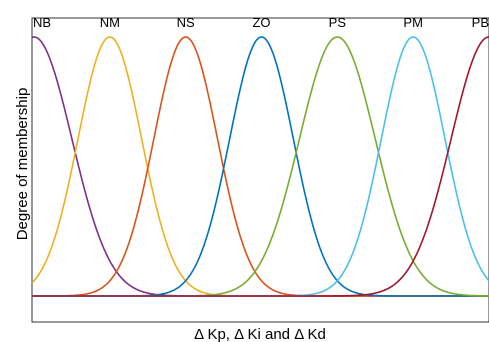  Describe the element at coordinates (480, 22) in the screenshot. I see `series-label-pb: PB` at that location.